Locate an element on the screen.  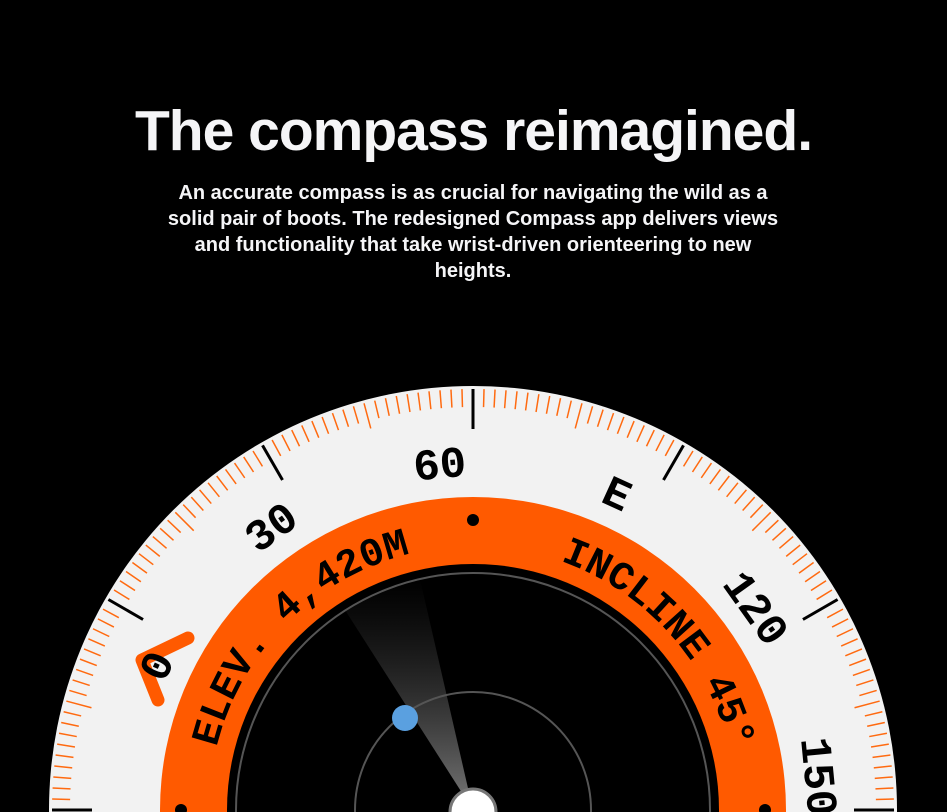
waypoint-chevron is located at coordinates (165, 669).